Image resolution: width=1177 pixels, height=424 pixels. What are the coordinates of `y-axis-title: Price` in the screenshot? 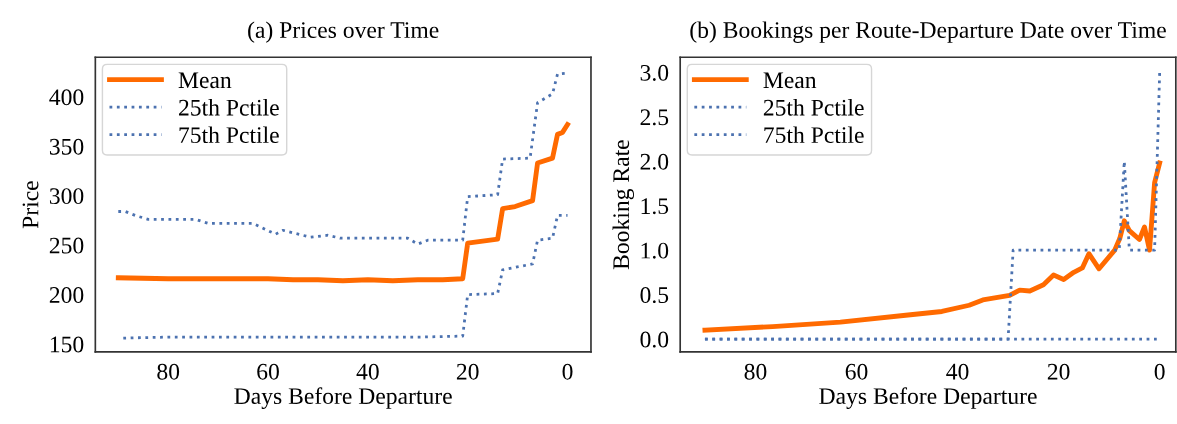 It's located at (30, 205).